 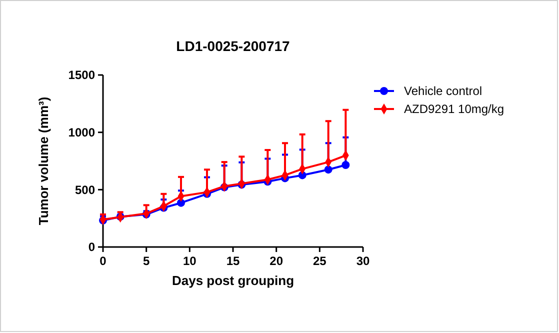 I want to click on x-tick-label: 0, so click(x=103, y=261).